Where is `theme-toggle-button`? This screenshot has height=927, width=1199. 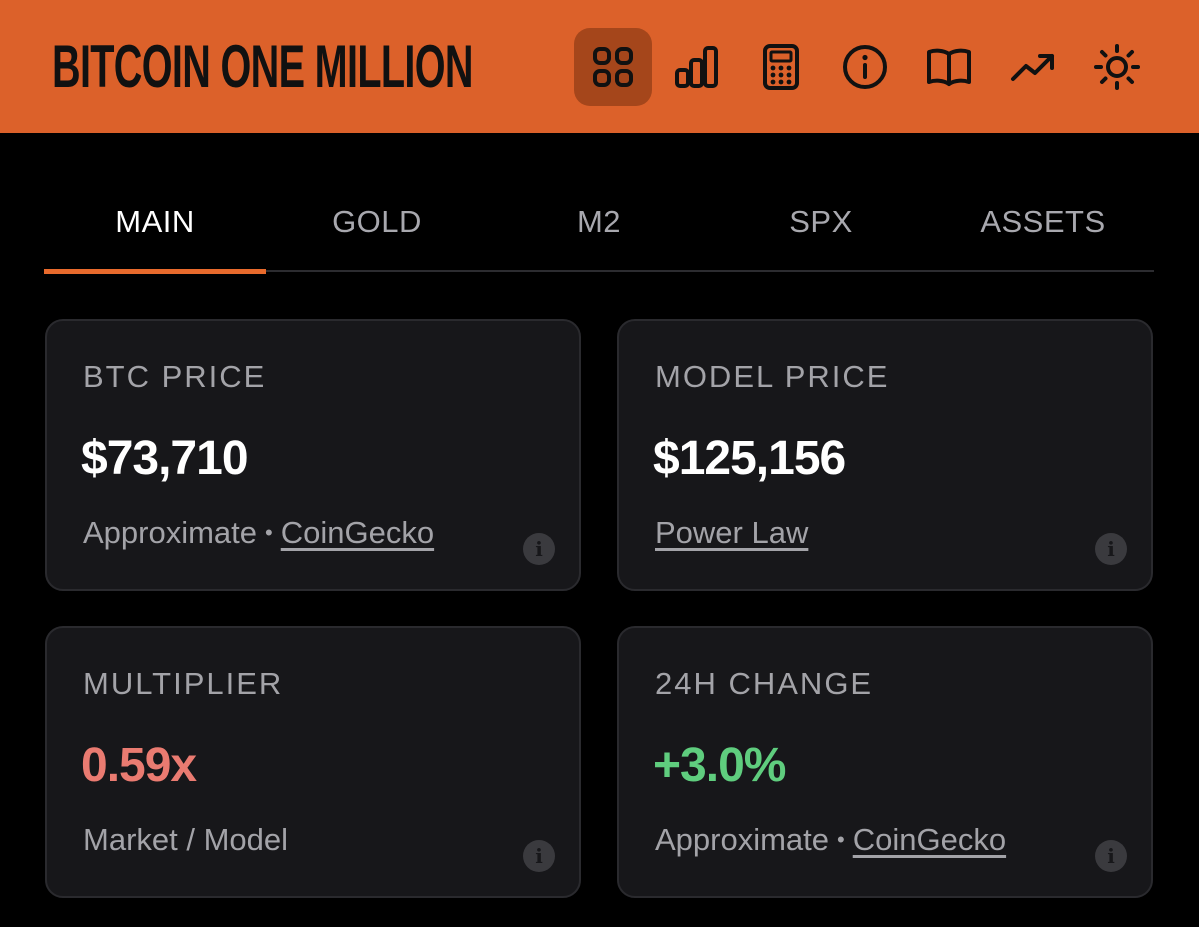 theme-toggle-button is located at coordinates (1117, 67).